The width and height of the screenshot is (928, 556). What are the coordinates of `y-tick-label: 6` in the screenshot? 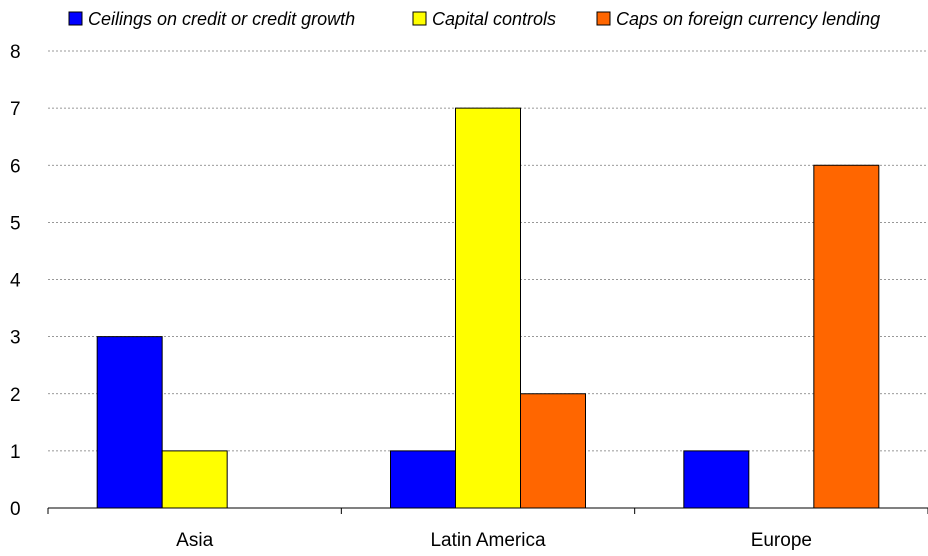 It's located at (15, 166).